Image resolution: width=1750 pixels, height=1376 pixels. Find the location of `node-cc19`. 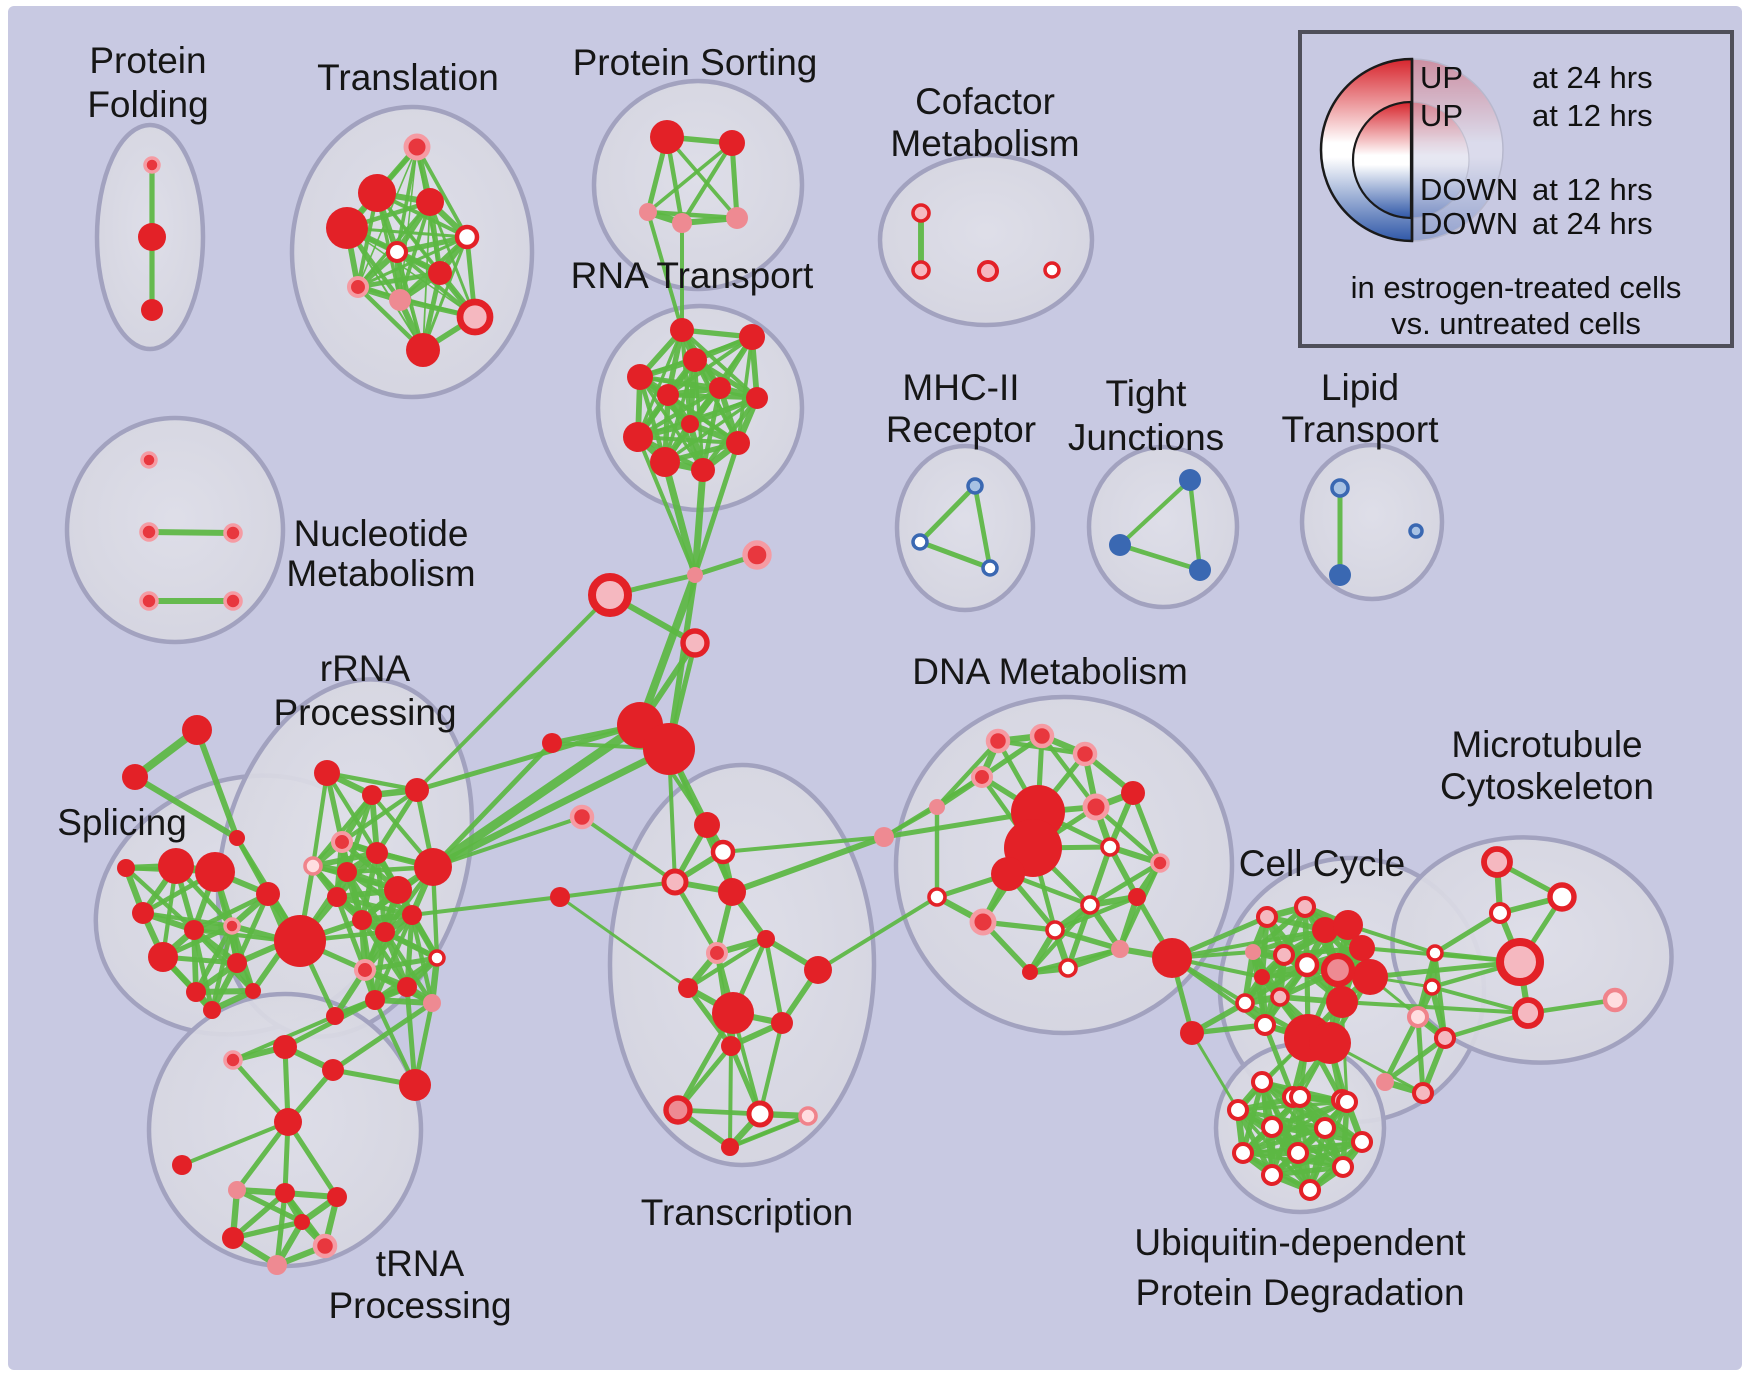

node-cc19 is located at coordinates (1330, 1043).